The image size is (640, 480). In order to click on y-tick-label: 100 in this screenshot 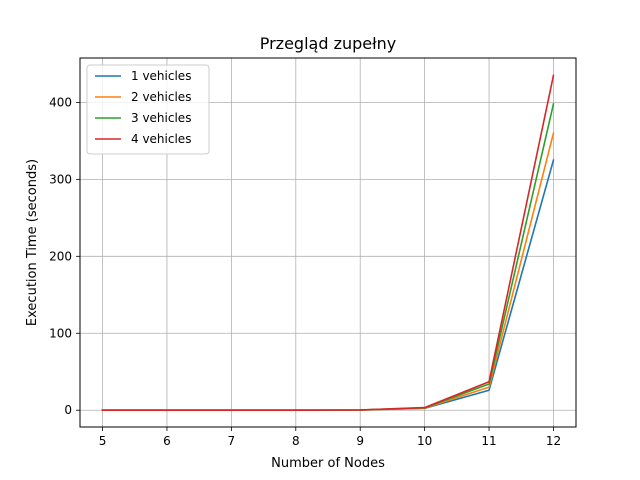, I will do `click(60, 333)`.